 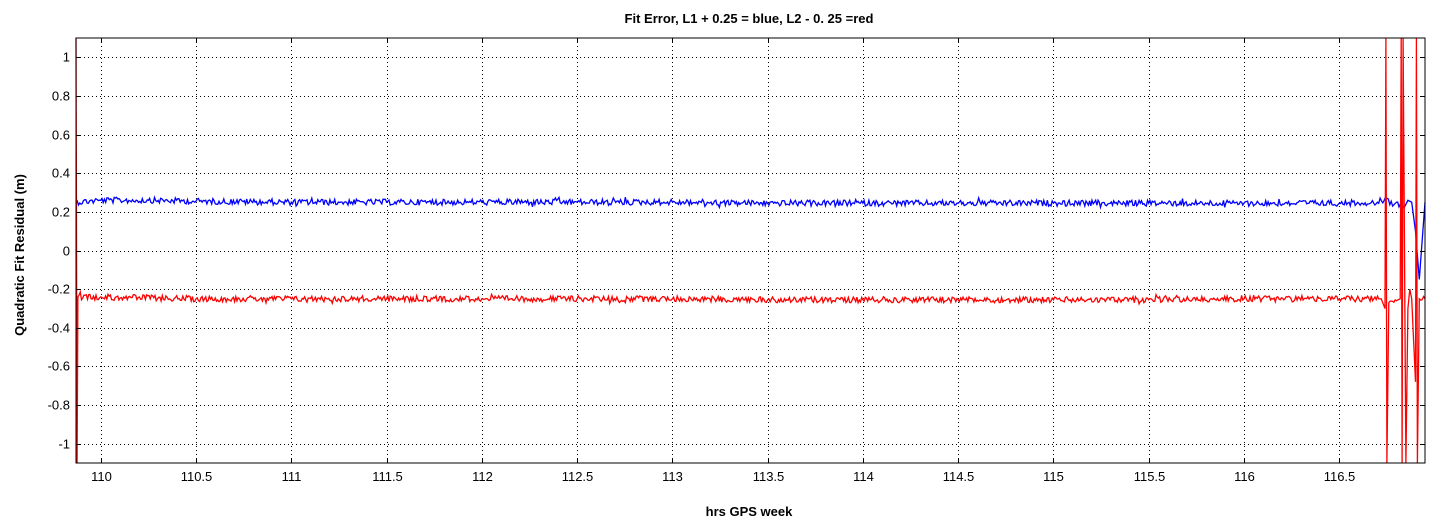 What do you see at coordinates (863, 476) in the screenshot?
I see `x-tick-label: 114` at bounding box center [863, 476].